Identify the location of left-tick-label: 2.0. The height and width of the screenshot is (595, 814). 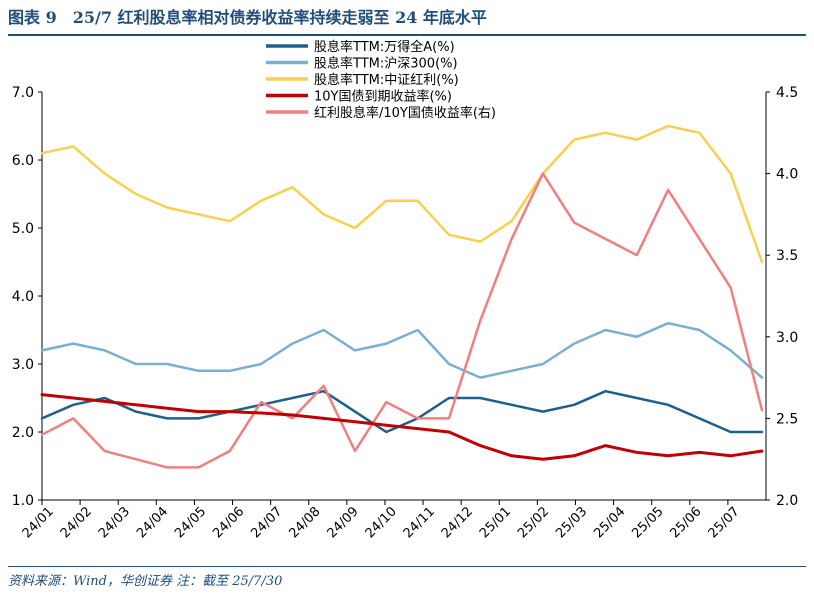
(23, 433).